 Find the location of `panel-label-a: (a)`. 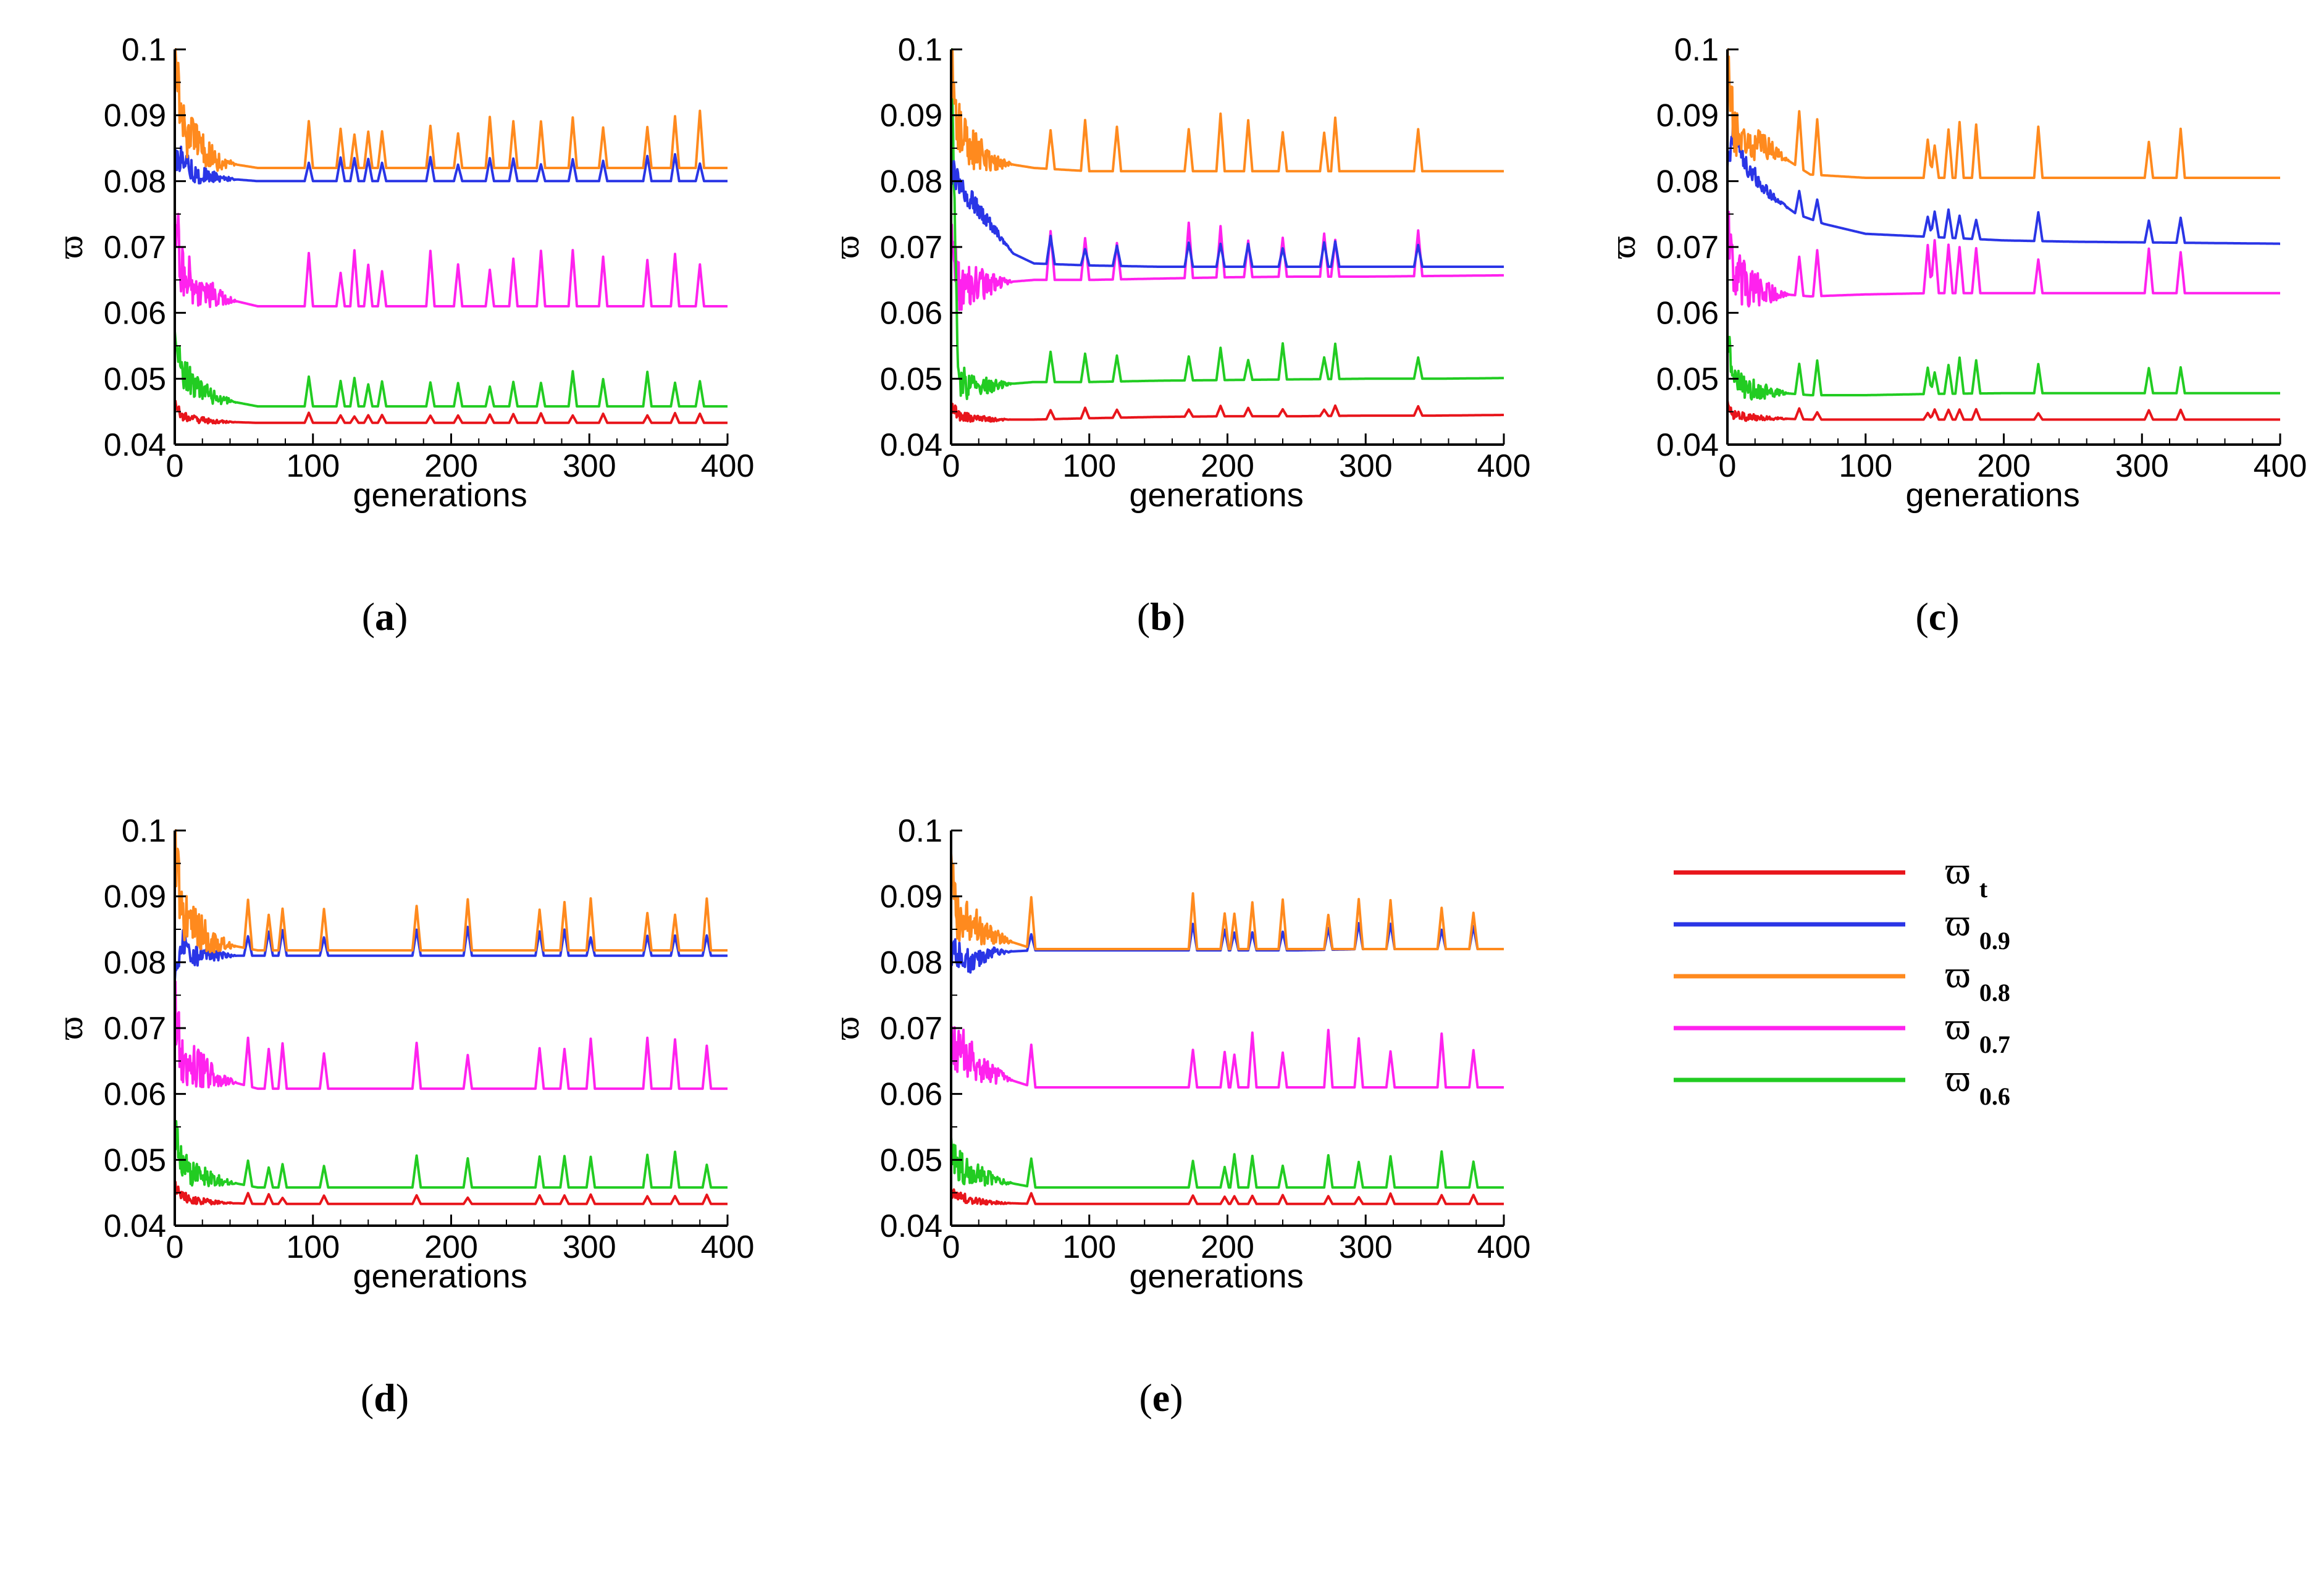

panel-label-a: (a) is located at coordinates (385, 616).